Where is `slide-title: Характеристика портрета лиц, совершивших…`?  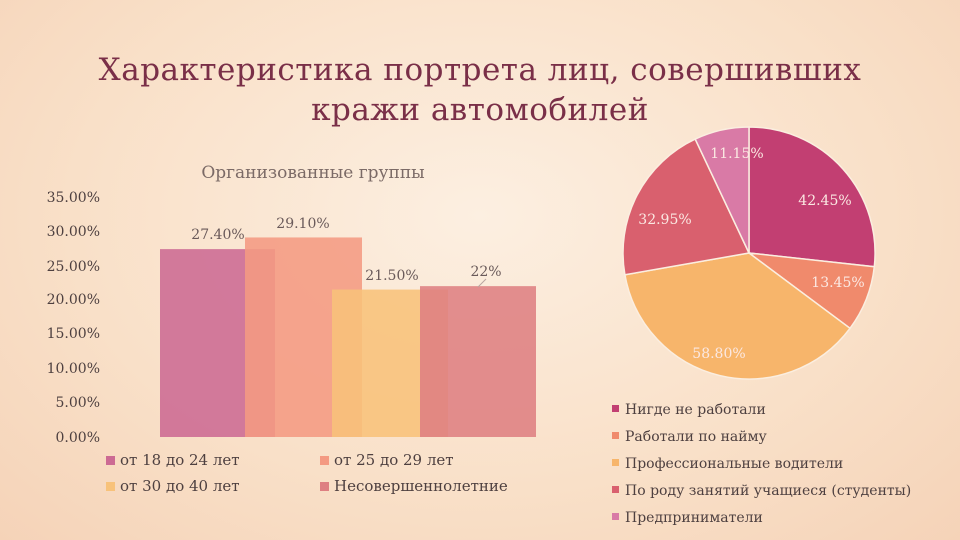
slide-title: Характеристика портрета лиц, совершивших… is located at coordinates (480, 90).